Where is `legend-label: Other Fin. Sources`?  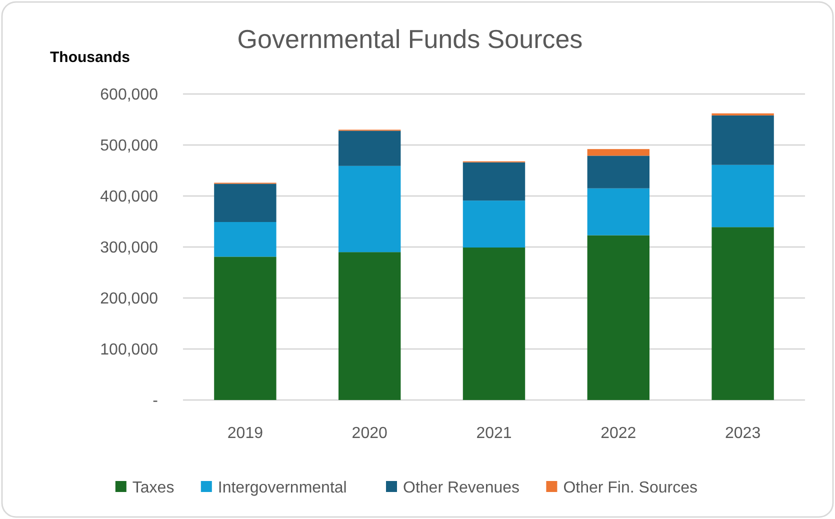
legend-label: Other Fin. Sources is located at coordinates (630, 488).